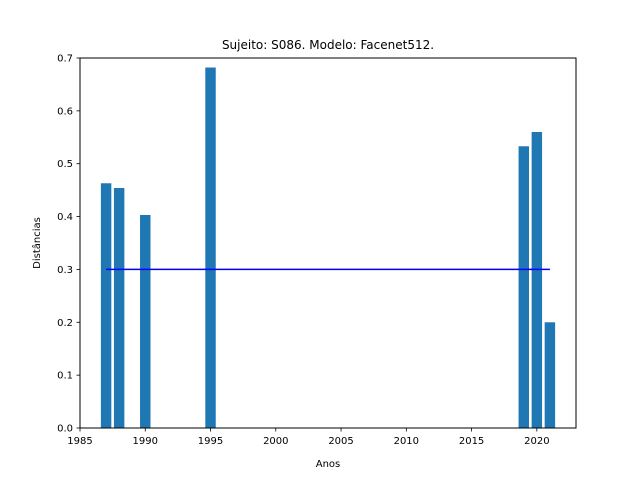  Describe the element at coordinates (65, 217) in the screenshot. I see `y-tick-label-4: 0.4` at that location.